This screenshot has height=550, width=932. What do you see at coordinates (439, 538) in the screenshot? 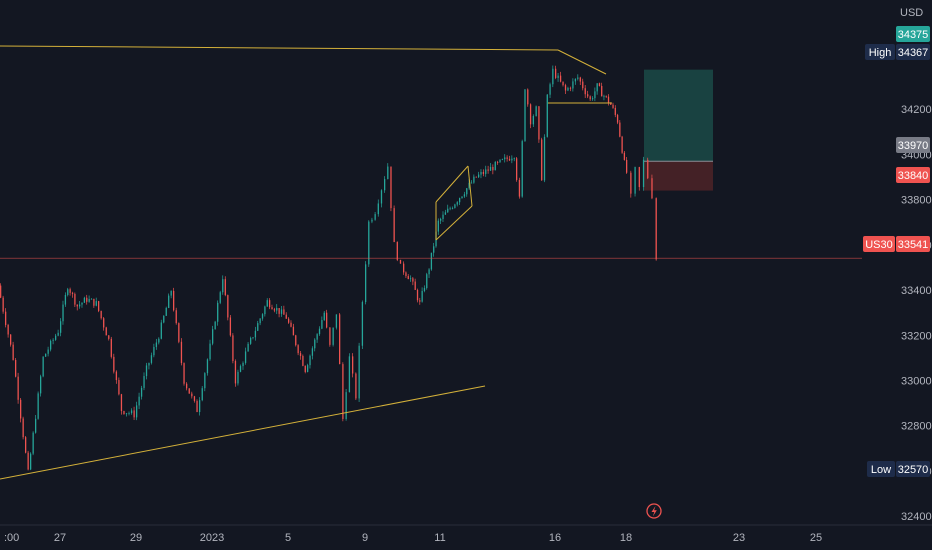
I see `x-tick-label: 11` at bounding box center [439, 538].